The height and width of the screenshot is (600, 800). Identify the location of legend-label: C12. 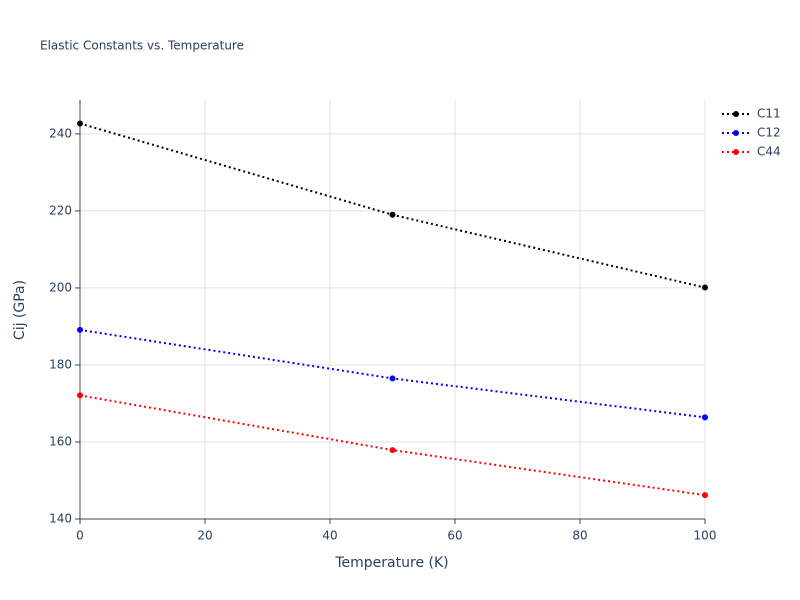
(769, 133).